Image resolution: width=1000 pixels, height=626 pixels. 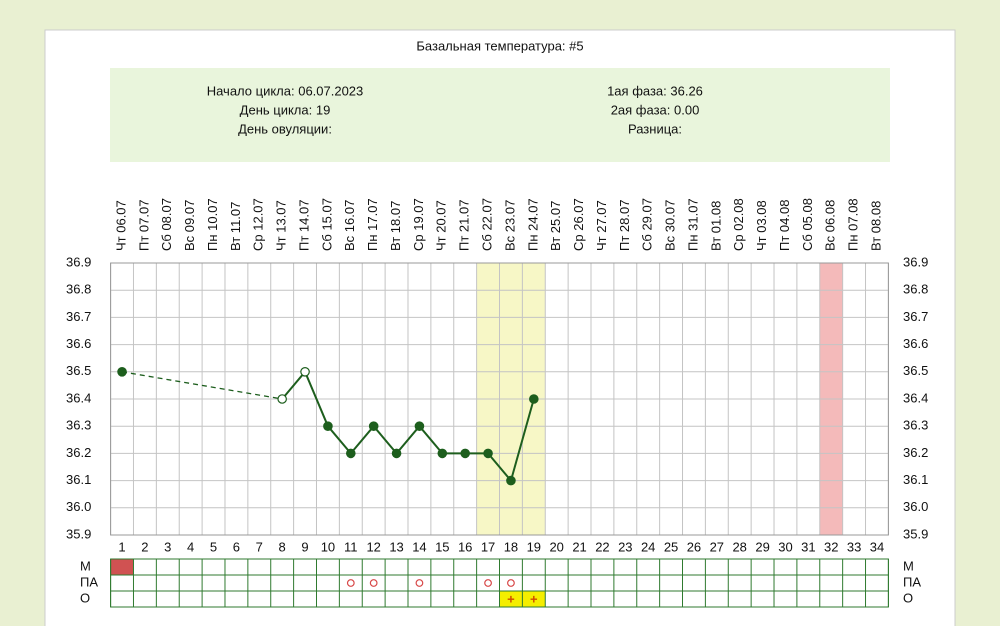 What do you see at coordinates (212, 224) in the screenshot?
I see `date-label: Пн 10.07` at bounding box center [212, 224].